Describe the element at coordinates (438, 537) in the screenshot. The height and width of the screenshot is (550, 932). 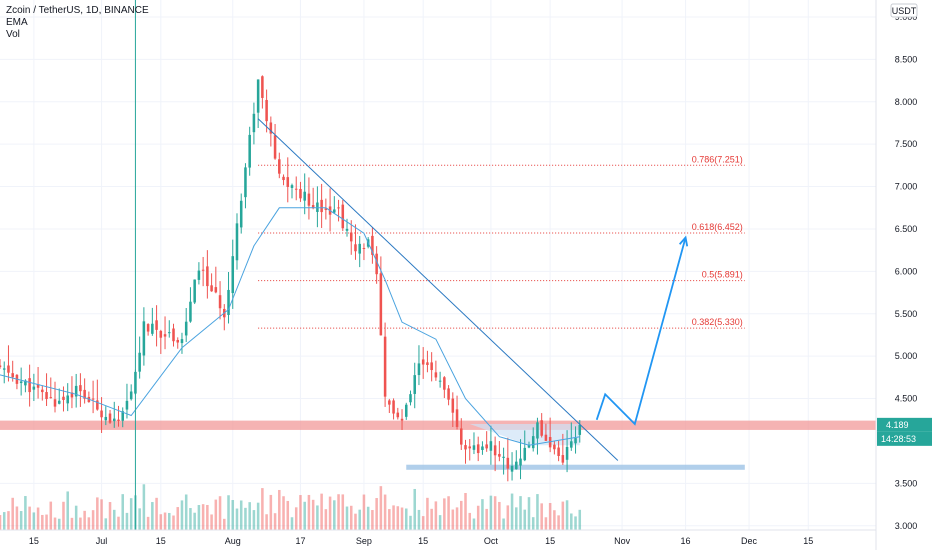
I see `time-axis: 15 Jul 15 Aug 17 Sep 15 Oct 15 Nov 16 Dec 15` at that location.